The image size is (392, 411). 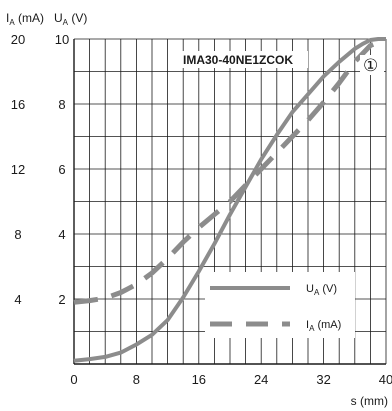 What do you see at coordinates (61, 299) in the screenshot?
I see `y-right-tick-label: 2` at bounding box center [61, 299].